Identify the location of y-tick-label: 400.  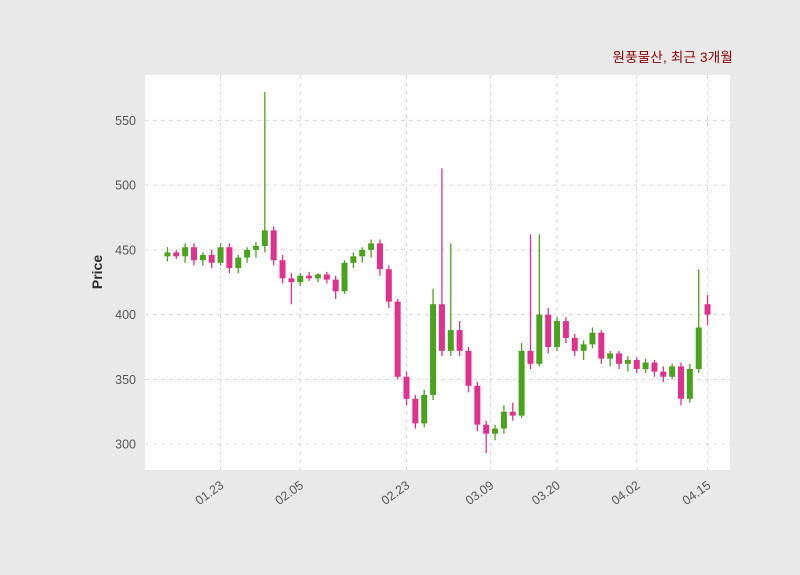
(125, 315).